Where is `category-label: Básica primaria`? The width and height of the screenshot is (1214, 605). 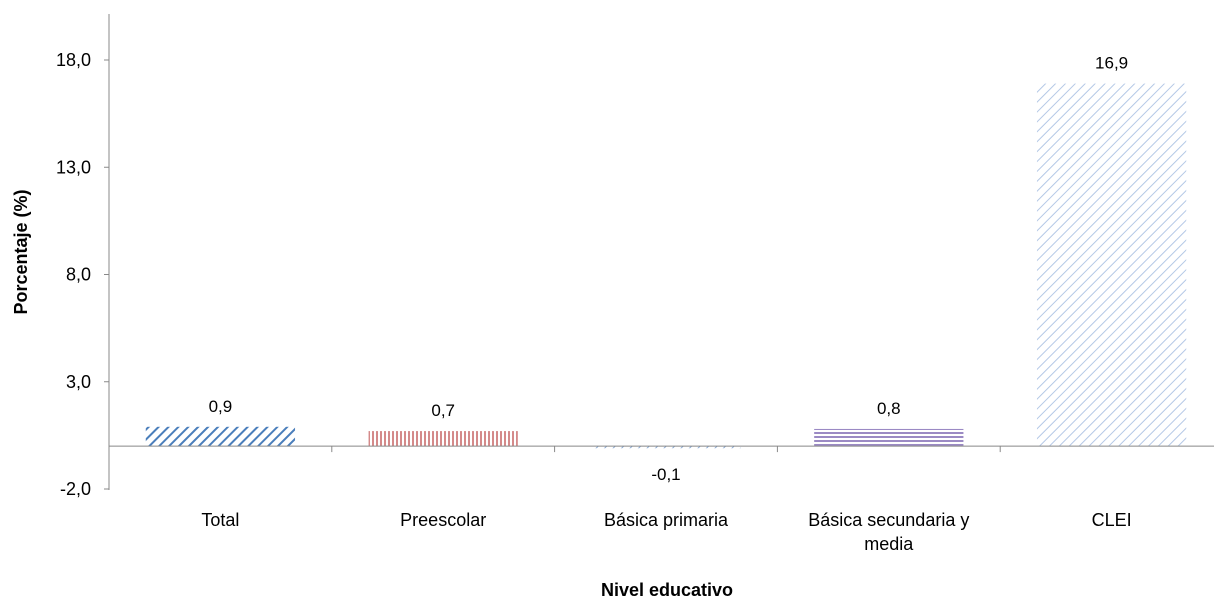 category-label: Básica primaria is located at coordinates (666, 520).